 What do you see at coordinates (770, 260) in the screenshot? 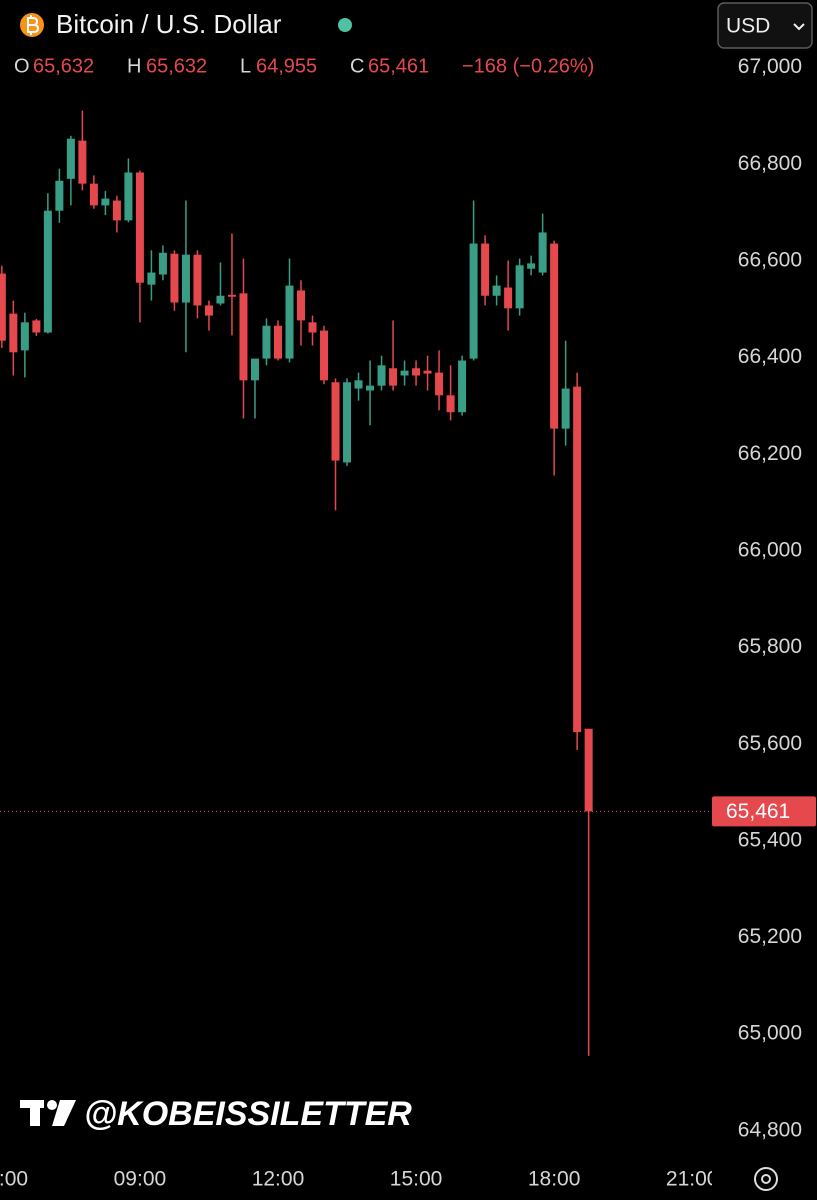
I see `y-tick-label: 66,600` at bounding box center [770, 260].